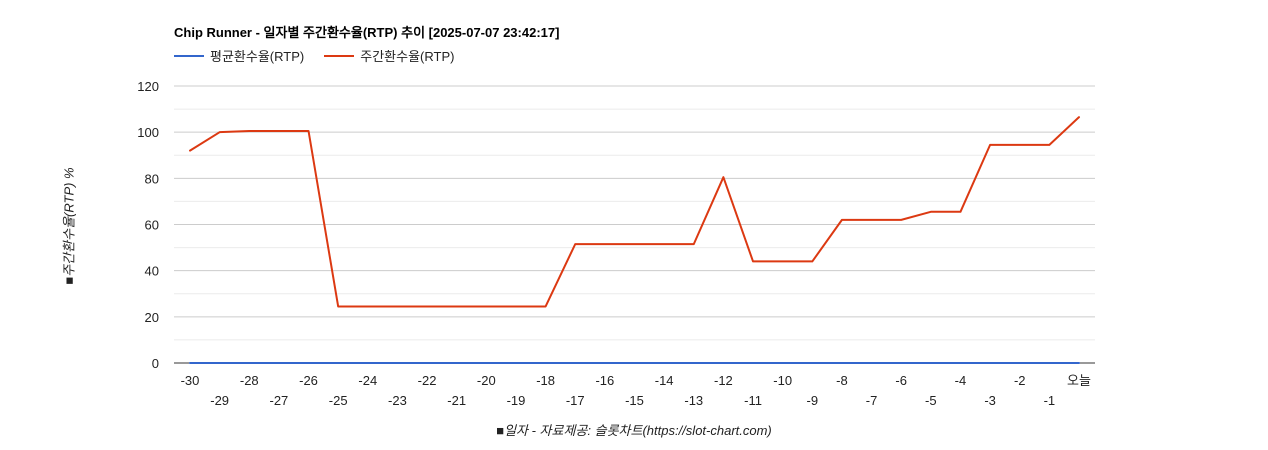  I want to click on legend-swatch-average-rtp, so click(189, 55).